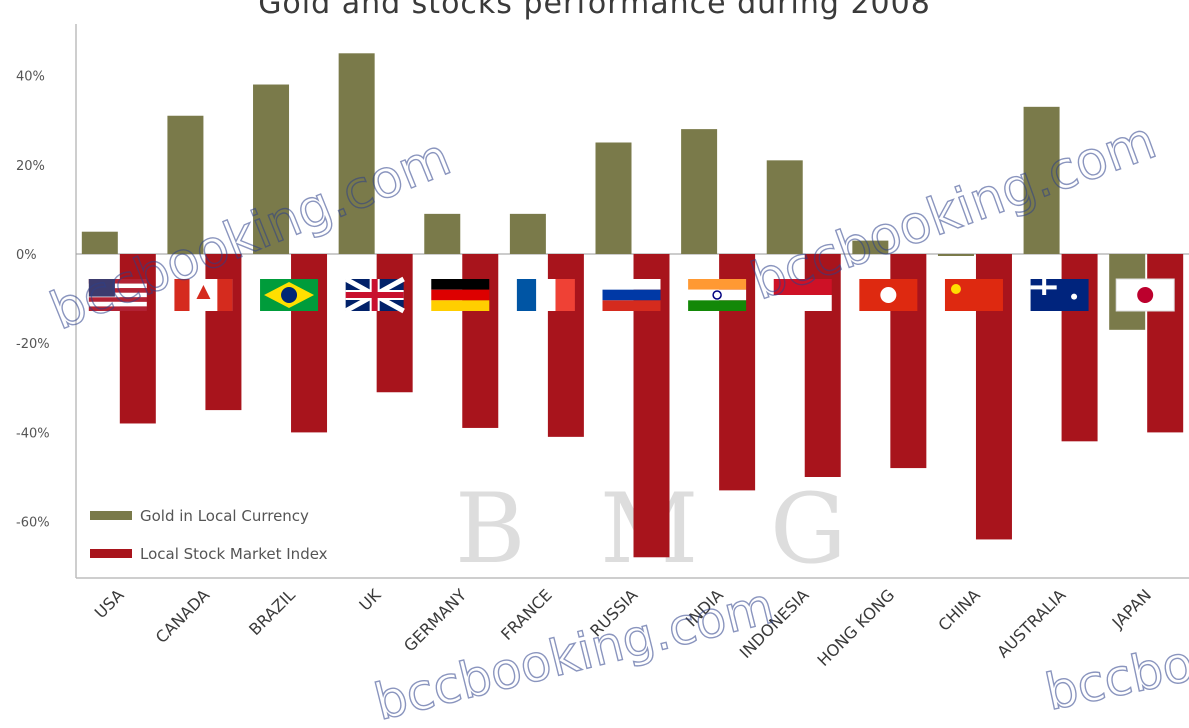 The image size is (1189, 728). I want to click on flag-australia-icon, so click(1059, 295).